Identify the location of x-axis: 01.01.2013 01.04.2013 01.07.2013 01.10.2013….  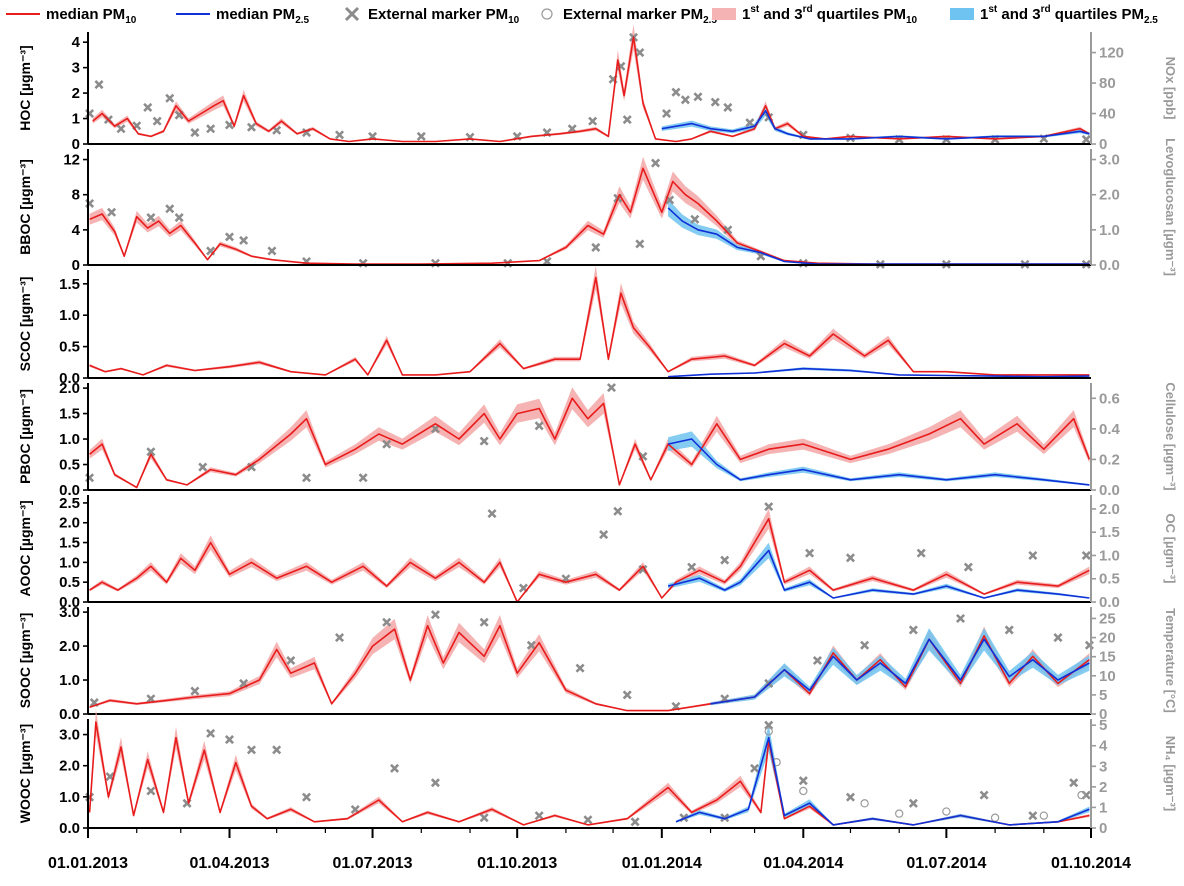
(589, 850).